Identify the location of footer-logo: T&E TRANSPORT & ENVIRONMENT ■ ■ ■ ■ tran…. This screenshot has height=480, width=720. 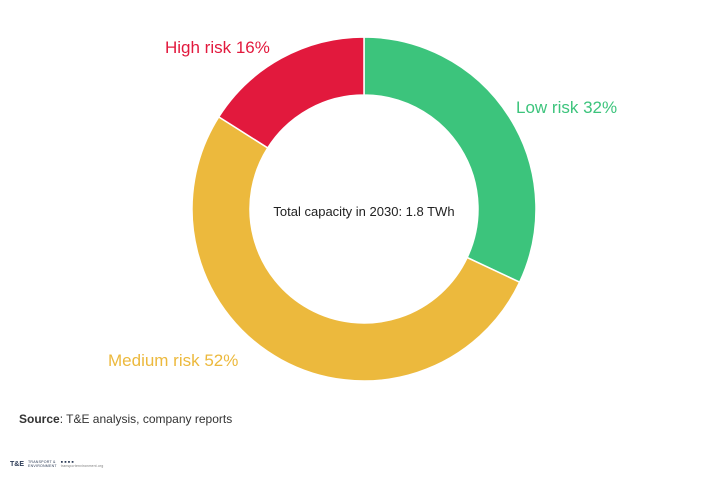
(57, 464).